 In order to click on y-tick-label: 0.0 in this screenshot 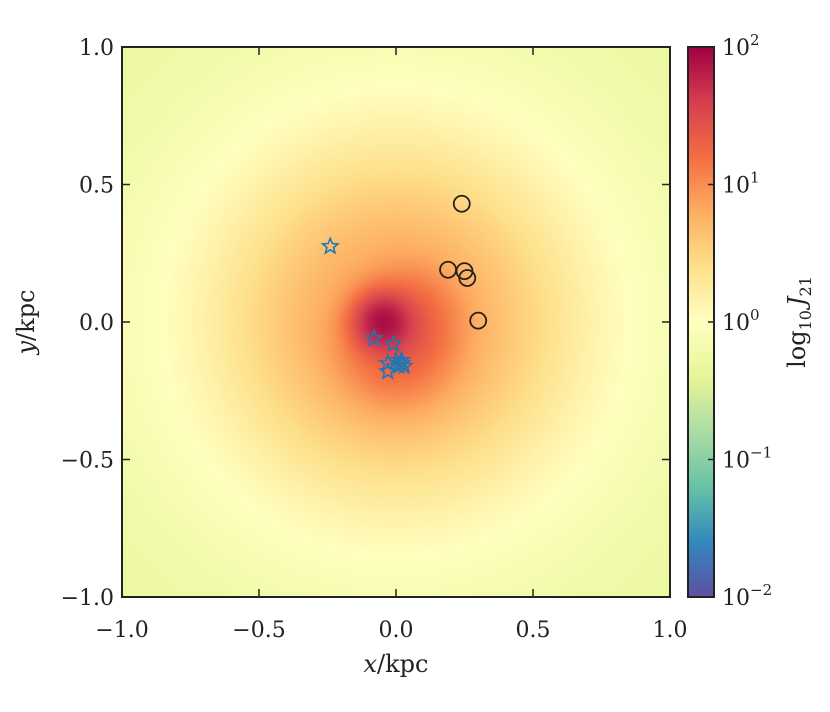, I will do `click(96, 323)`.